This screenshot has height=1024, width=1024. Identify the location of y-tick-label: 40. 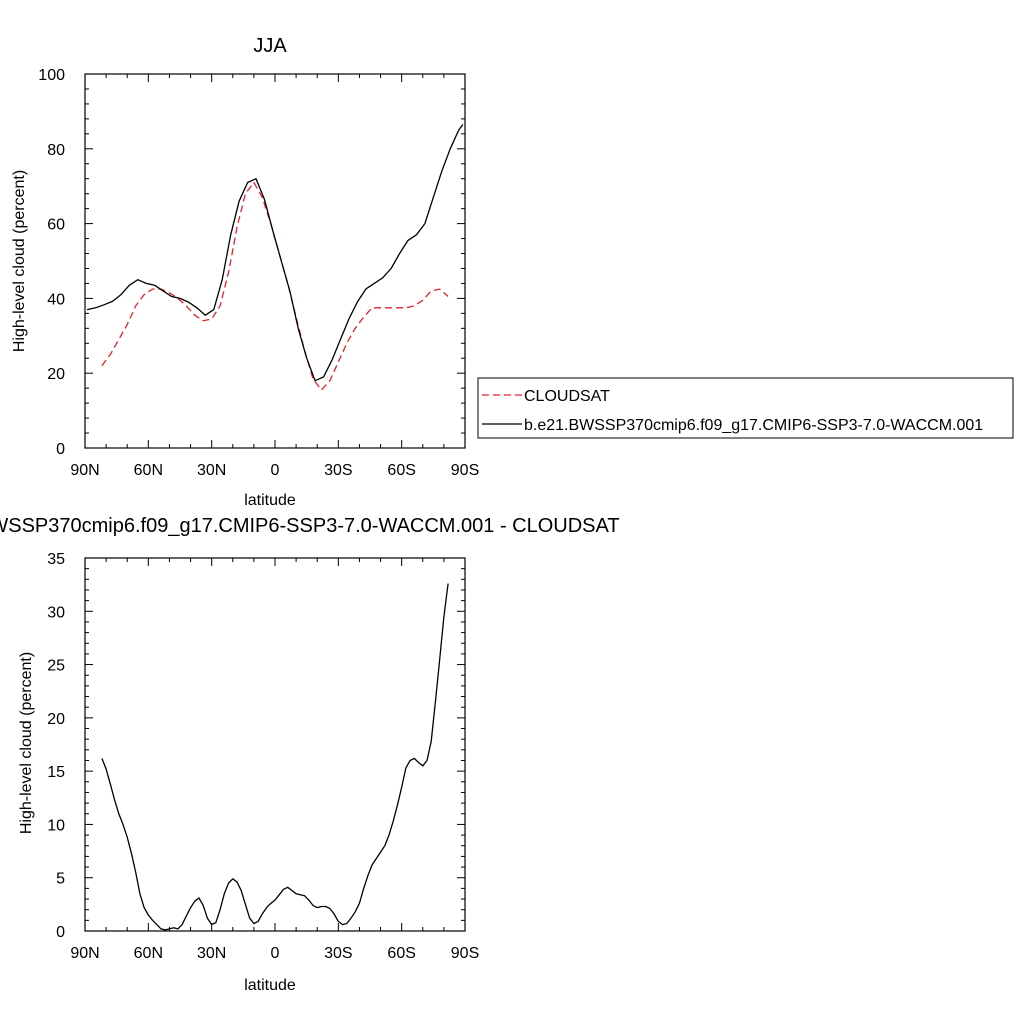
(56, 299).